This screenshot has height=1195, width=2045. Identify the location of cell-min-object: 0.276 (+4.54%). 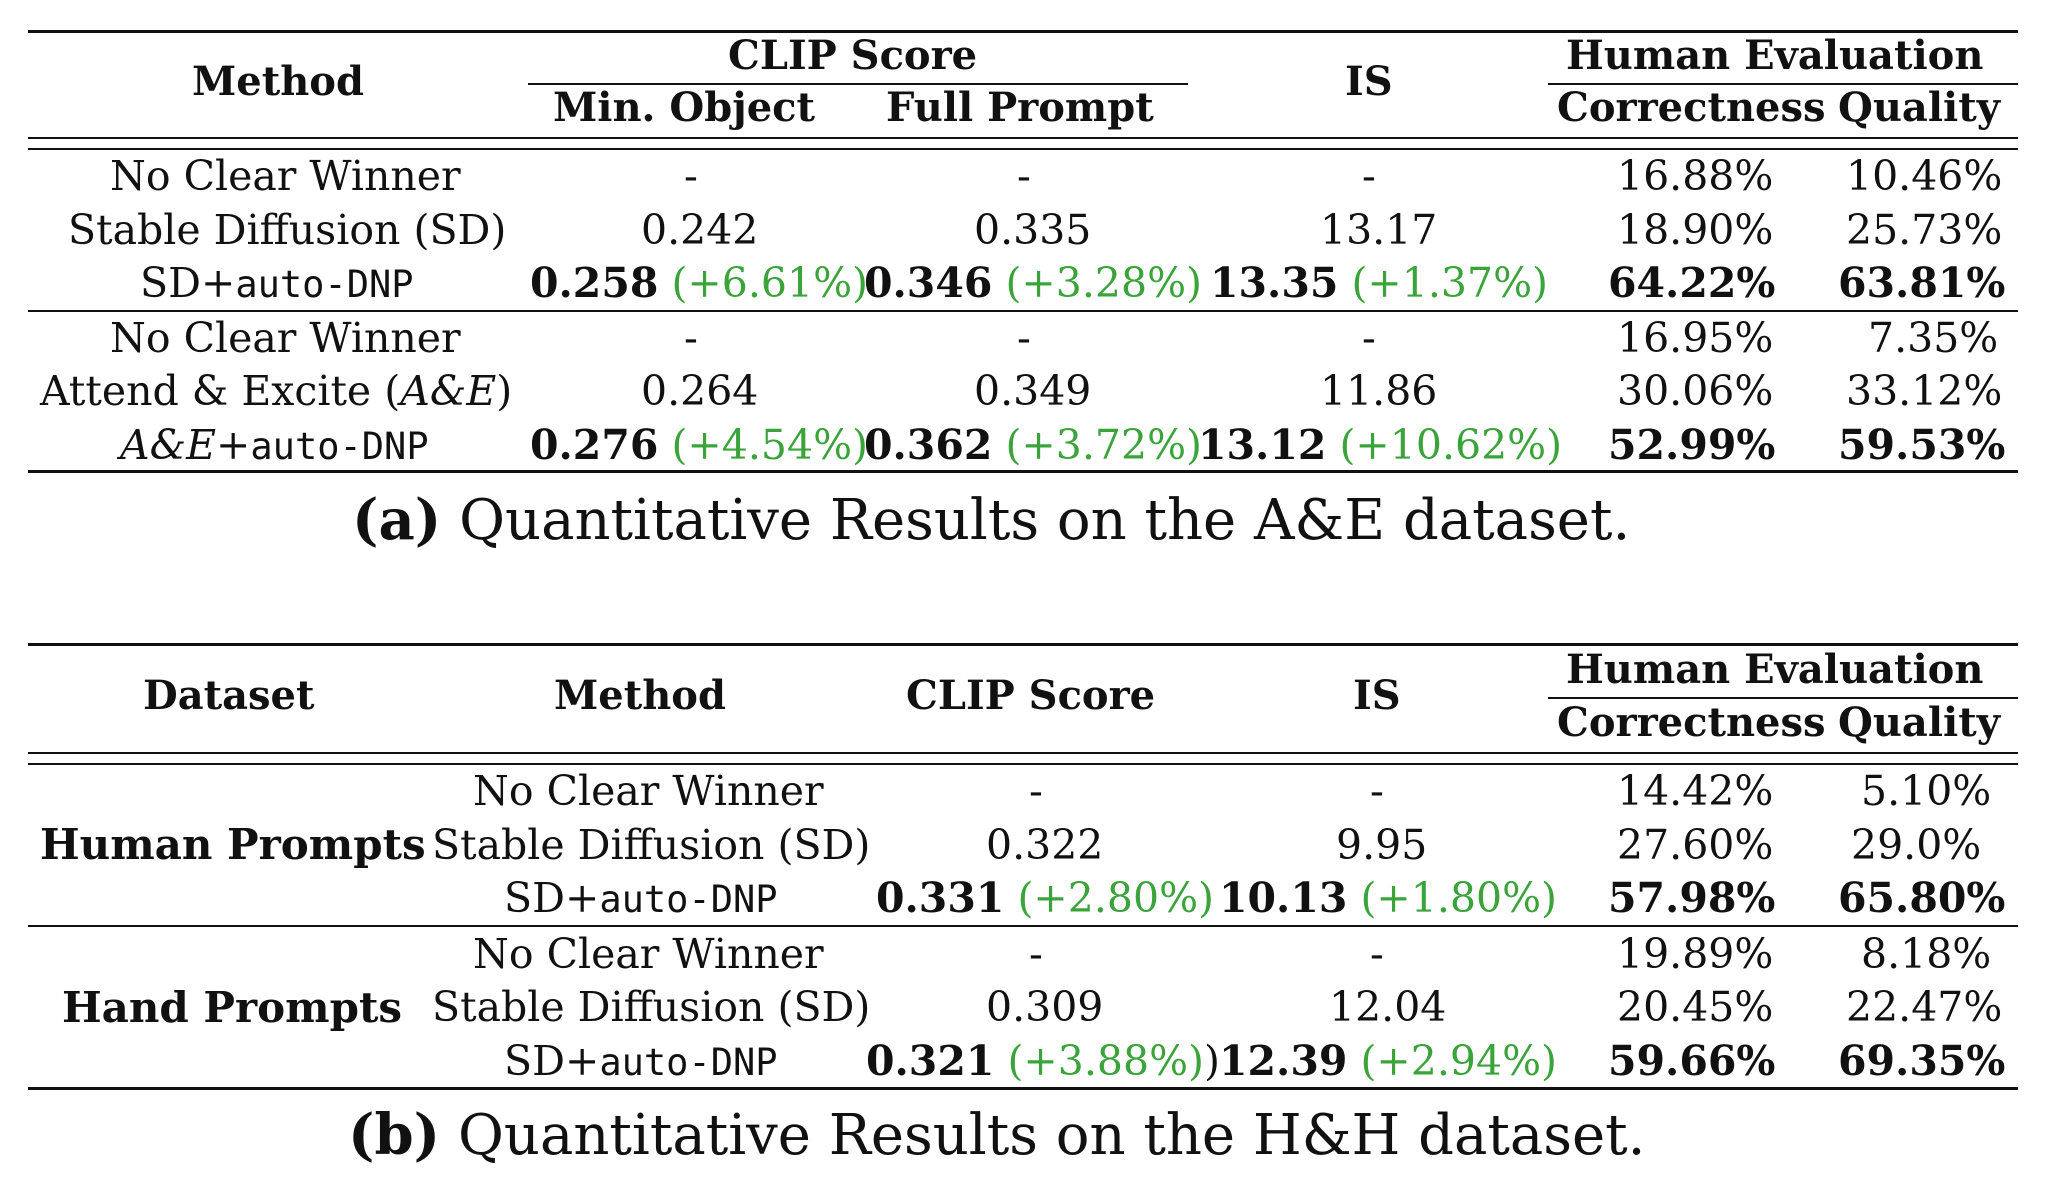
(699, 445).